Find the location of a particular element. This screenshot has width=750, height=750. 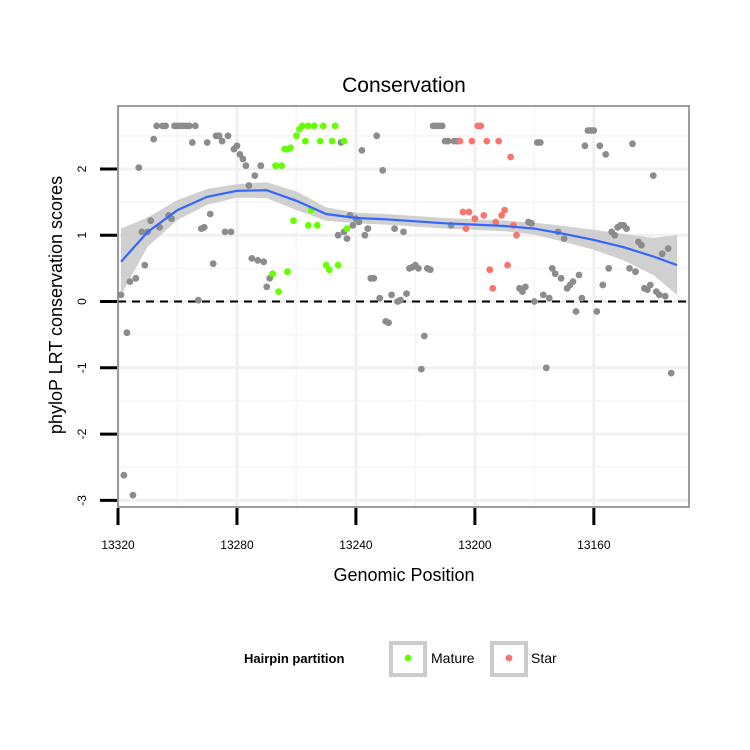

legend-entry-star: Star is located at coordinates (523, 659).